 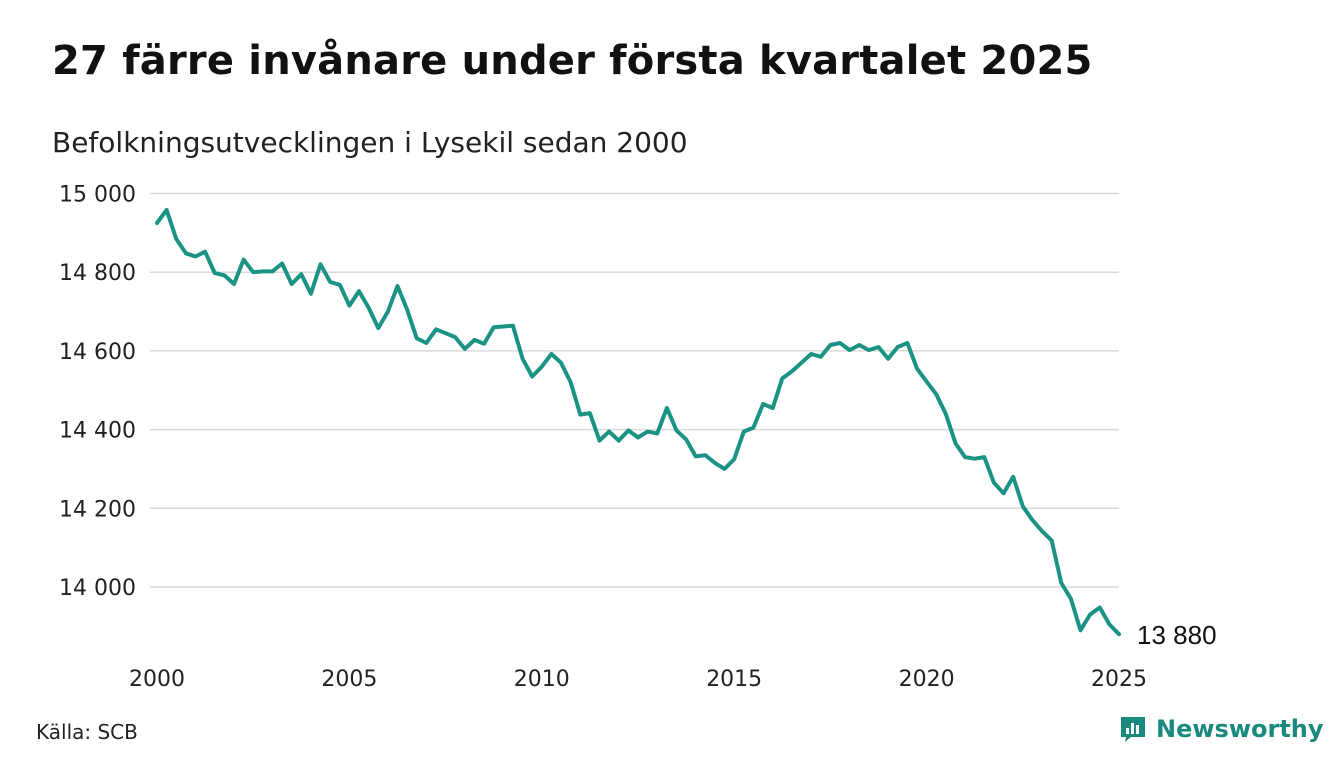 What do you see at coordinates (734, 679) in the screenshot?
I see `x-tick-label: 2015` at bounding box center [734, 679].